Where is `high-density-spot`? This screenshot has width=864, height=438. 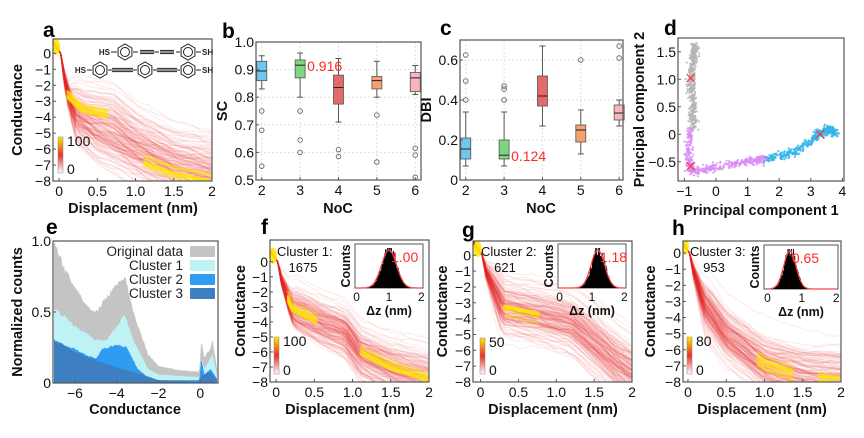 high-density-spot is located at coordinates (686, 248).